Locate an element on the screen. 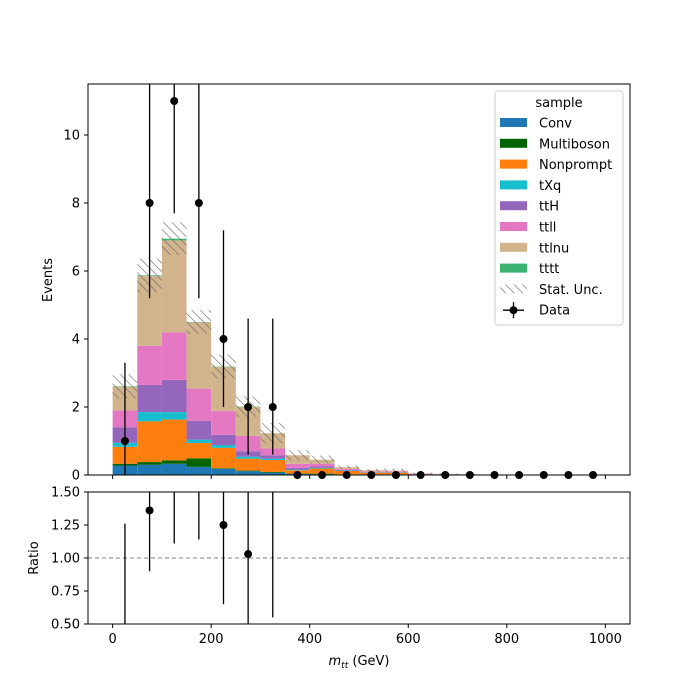 The image size is (700, 700). legend-title: sample is located at coordinates (558, 103).